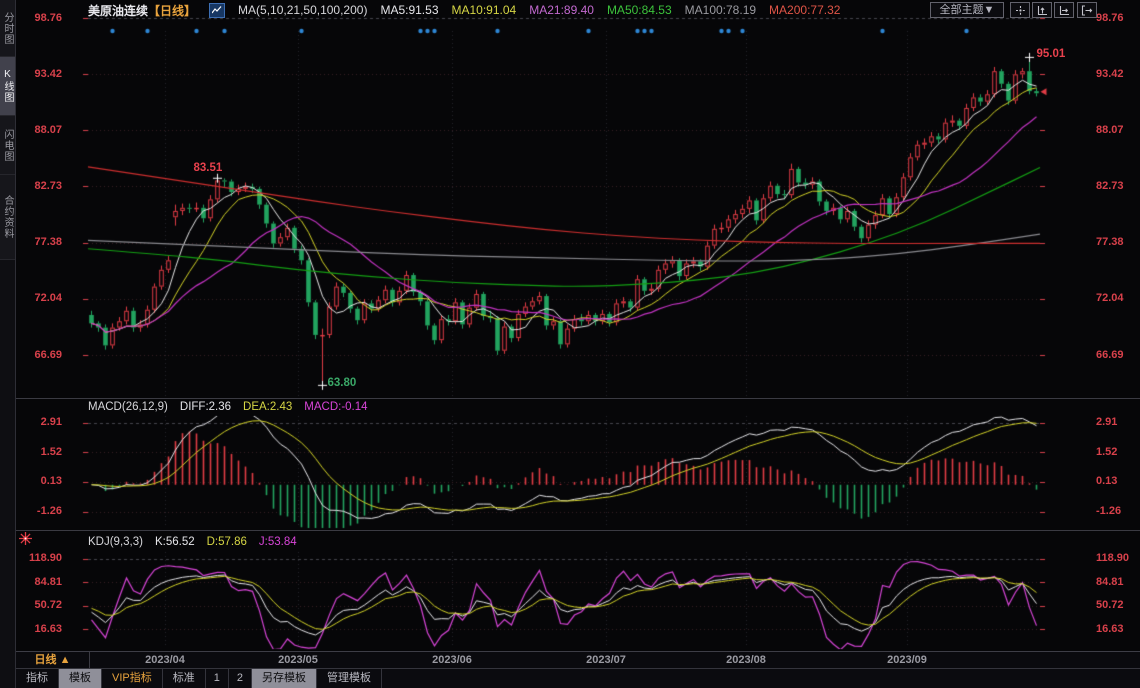  Describe the element at coordinates (303, 10) in the screenshot. I see `ma-params-label: MA(5,10,21,50,100,200)` at that location.